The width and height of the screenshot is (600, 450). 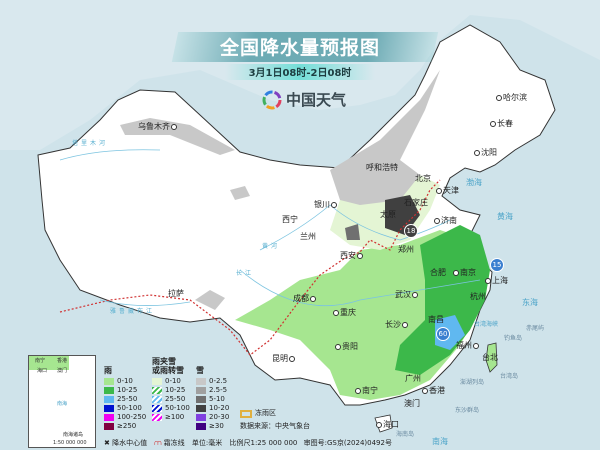 What do you see at coordinates (316, 100) in the screenshot?
I see `logo-text: 中国天气` at bounding box center [316, 100].